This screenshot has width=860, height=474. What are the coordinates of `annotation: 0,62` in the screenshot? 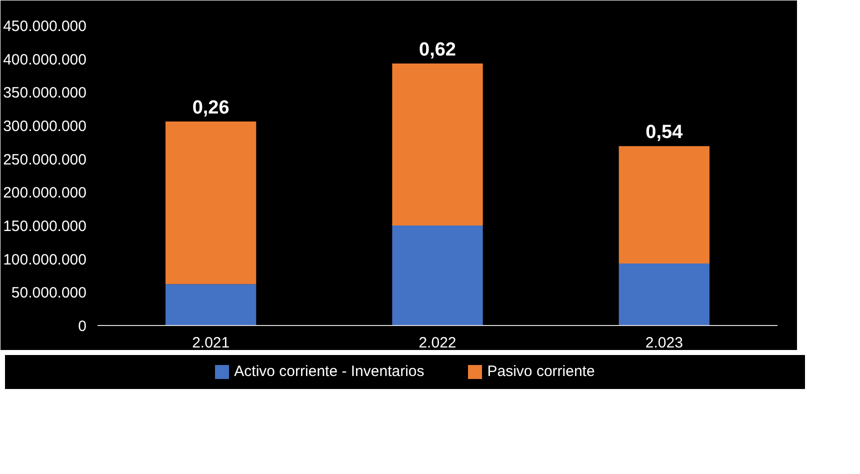 It's located at (437, 50).